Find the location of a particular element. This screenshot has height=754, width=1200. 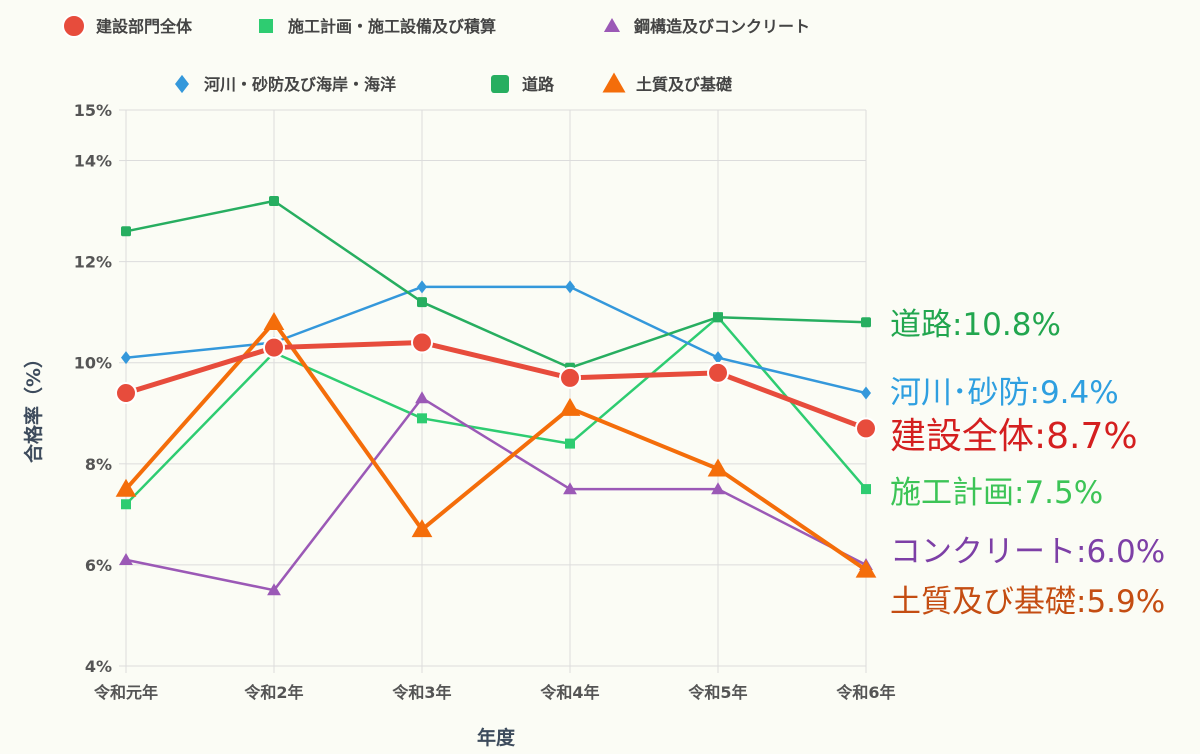

legend-item: 道路 is located at coordinates (523, 84).